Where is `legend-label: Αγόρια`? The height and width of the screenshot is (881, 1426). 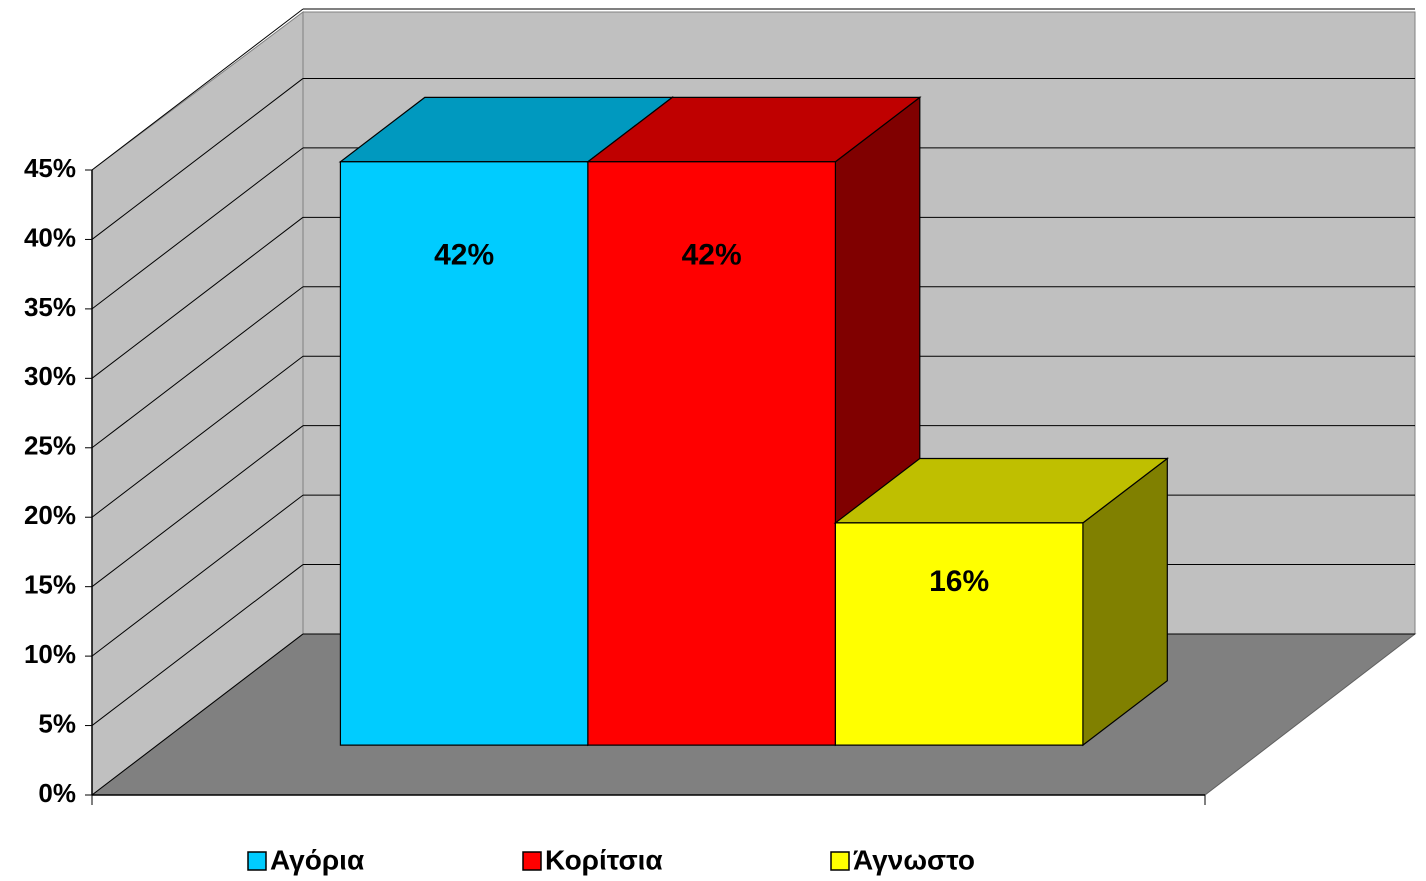 legend-label: Αγόρια is located at coordinates (317, 859).